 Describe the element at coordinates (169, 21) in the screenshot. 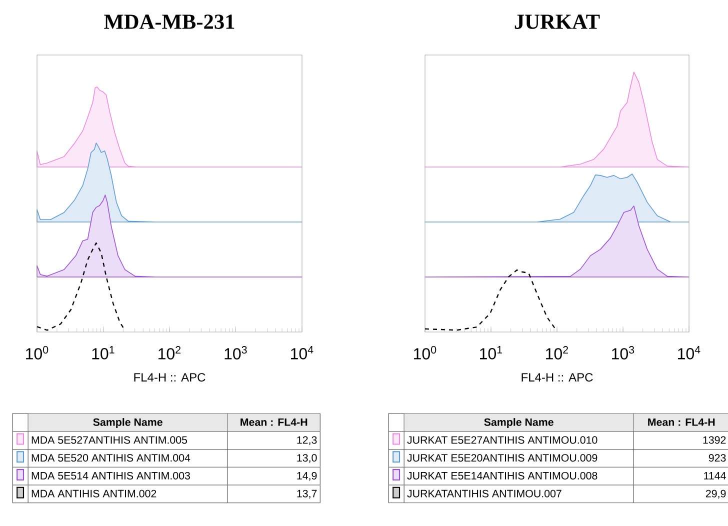

I see `chart-title: MDA-MB-231` at that location.